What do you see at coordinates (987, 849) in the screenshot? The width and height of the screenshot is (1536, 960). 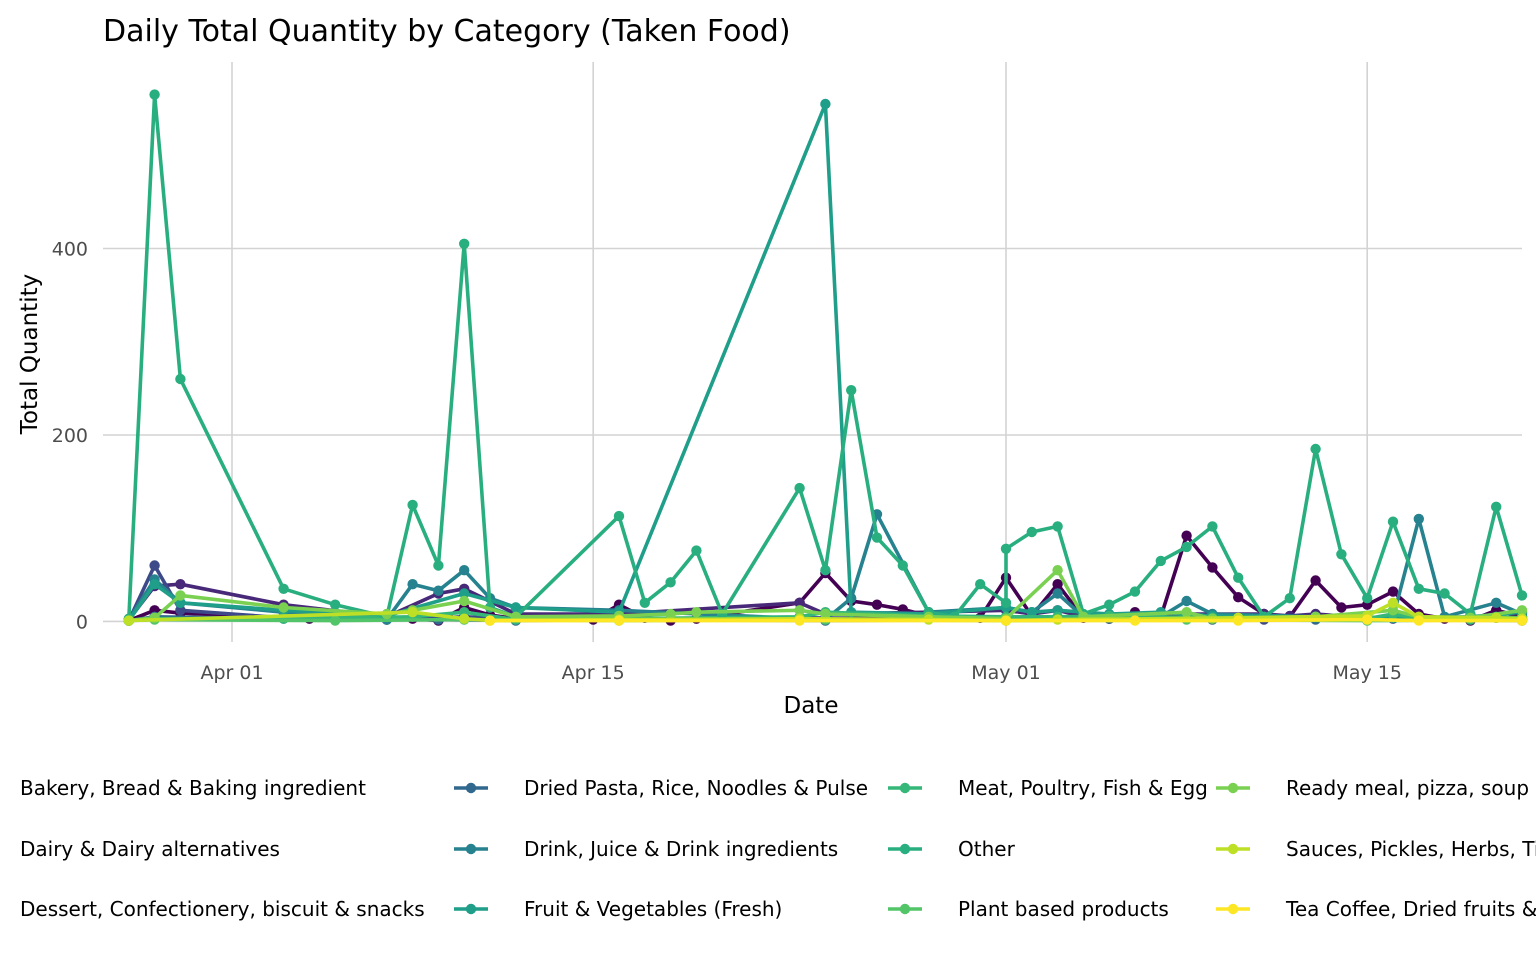 I see `legend-label: Other` at bounding box center [987, 849].